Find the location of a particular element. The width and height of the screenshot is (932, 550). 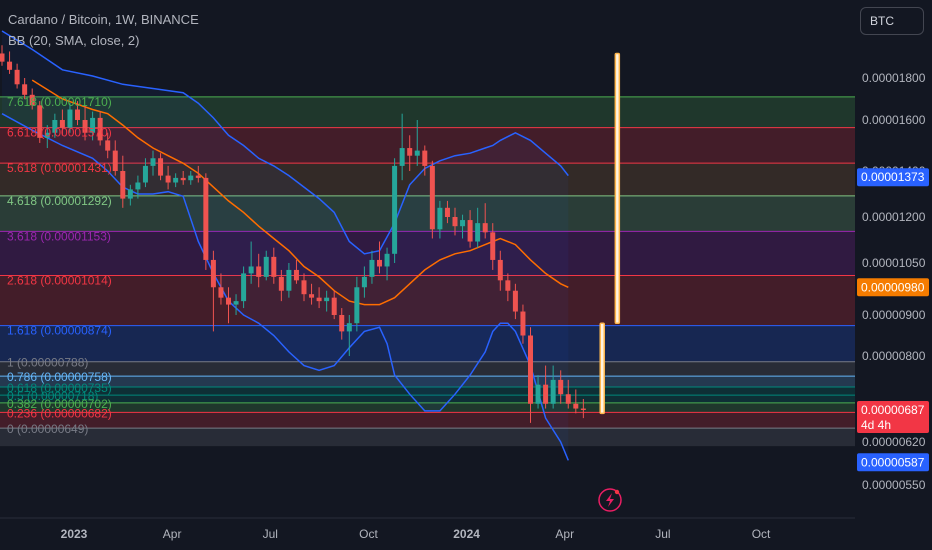

y-tick-label: 0.00001200 is located at coordinates (894, 217).